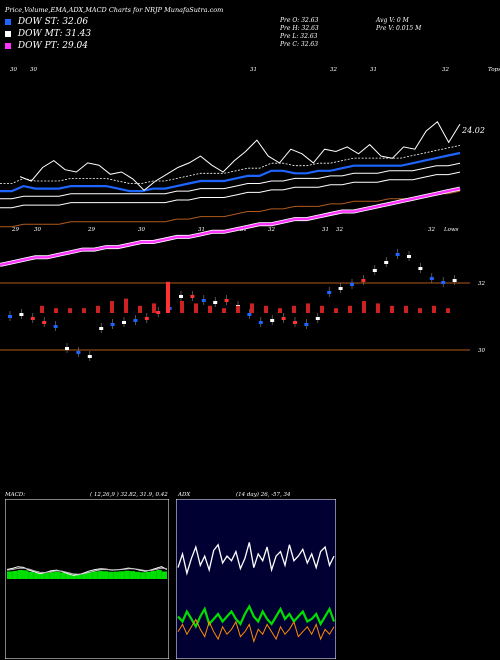 Image resolution: width=500 pixels, height=660 pixels. Describe the element at coordinates (333, 70) in the screenshot. I see `top-date-label: 32` at that location.